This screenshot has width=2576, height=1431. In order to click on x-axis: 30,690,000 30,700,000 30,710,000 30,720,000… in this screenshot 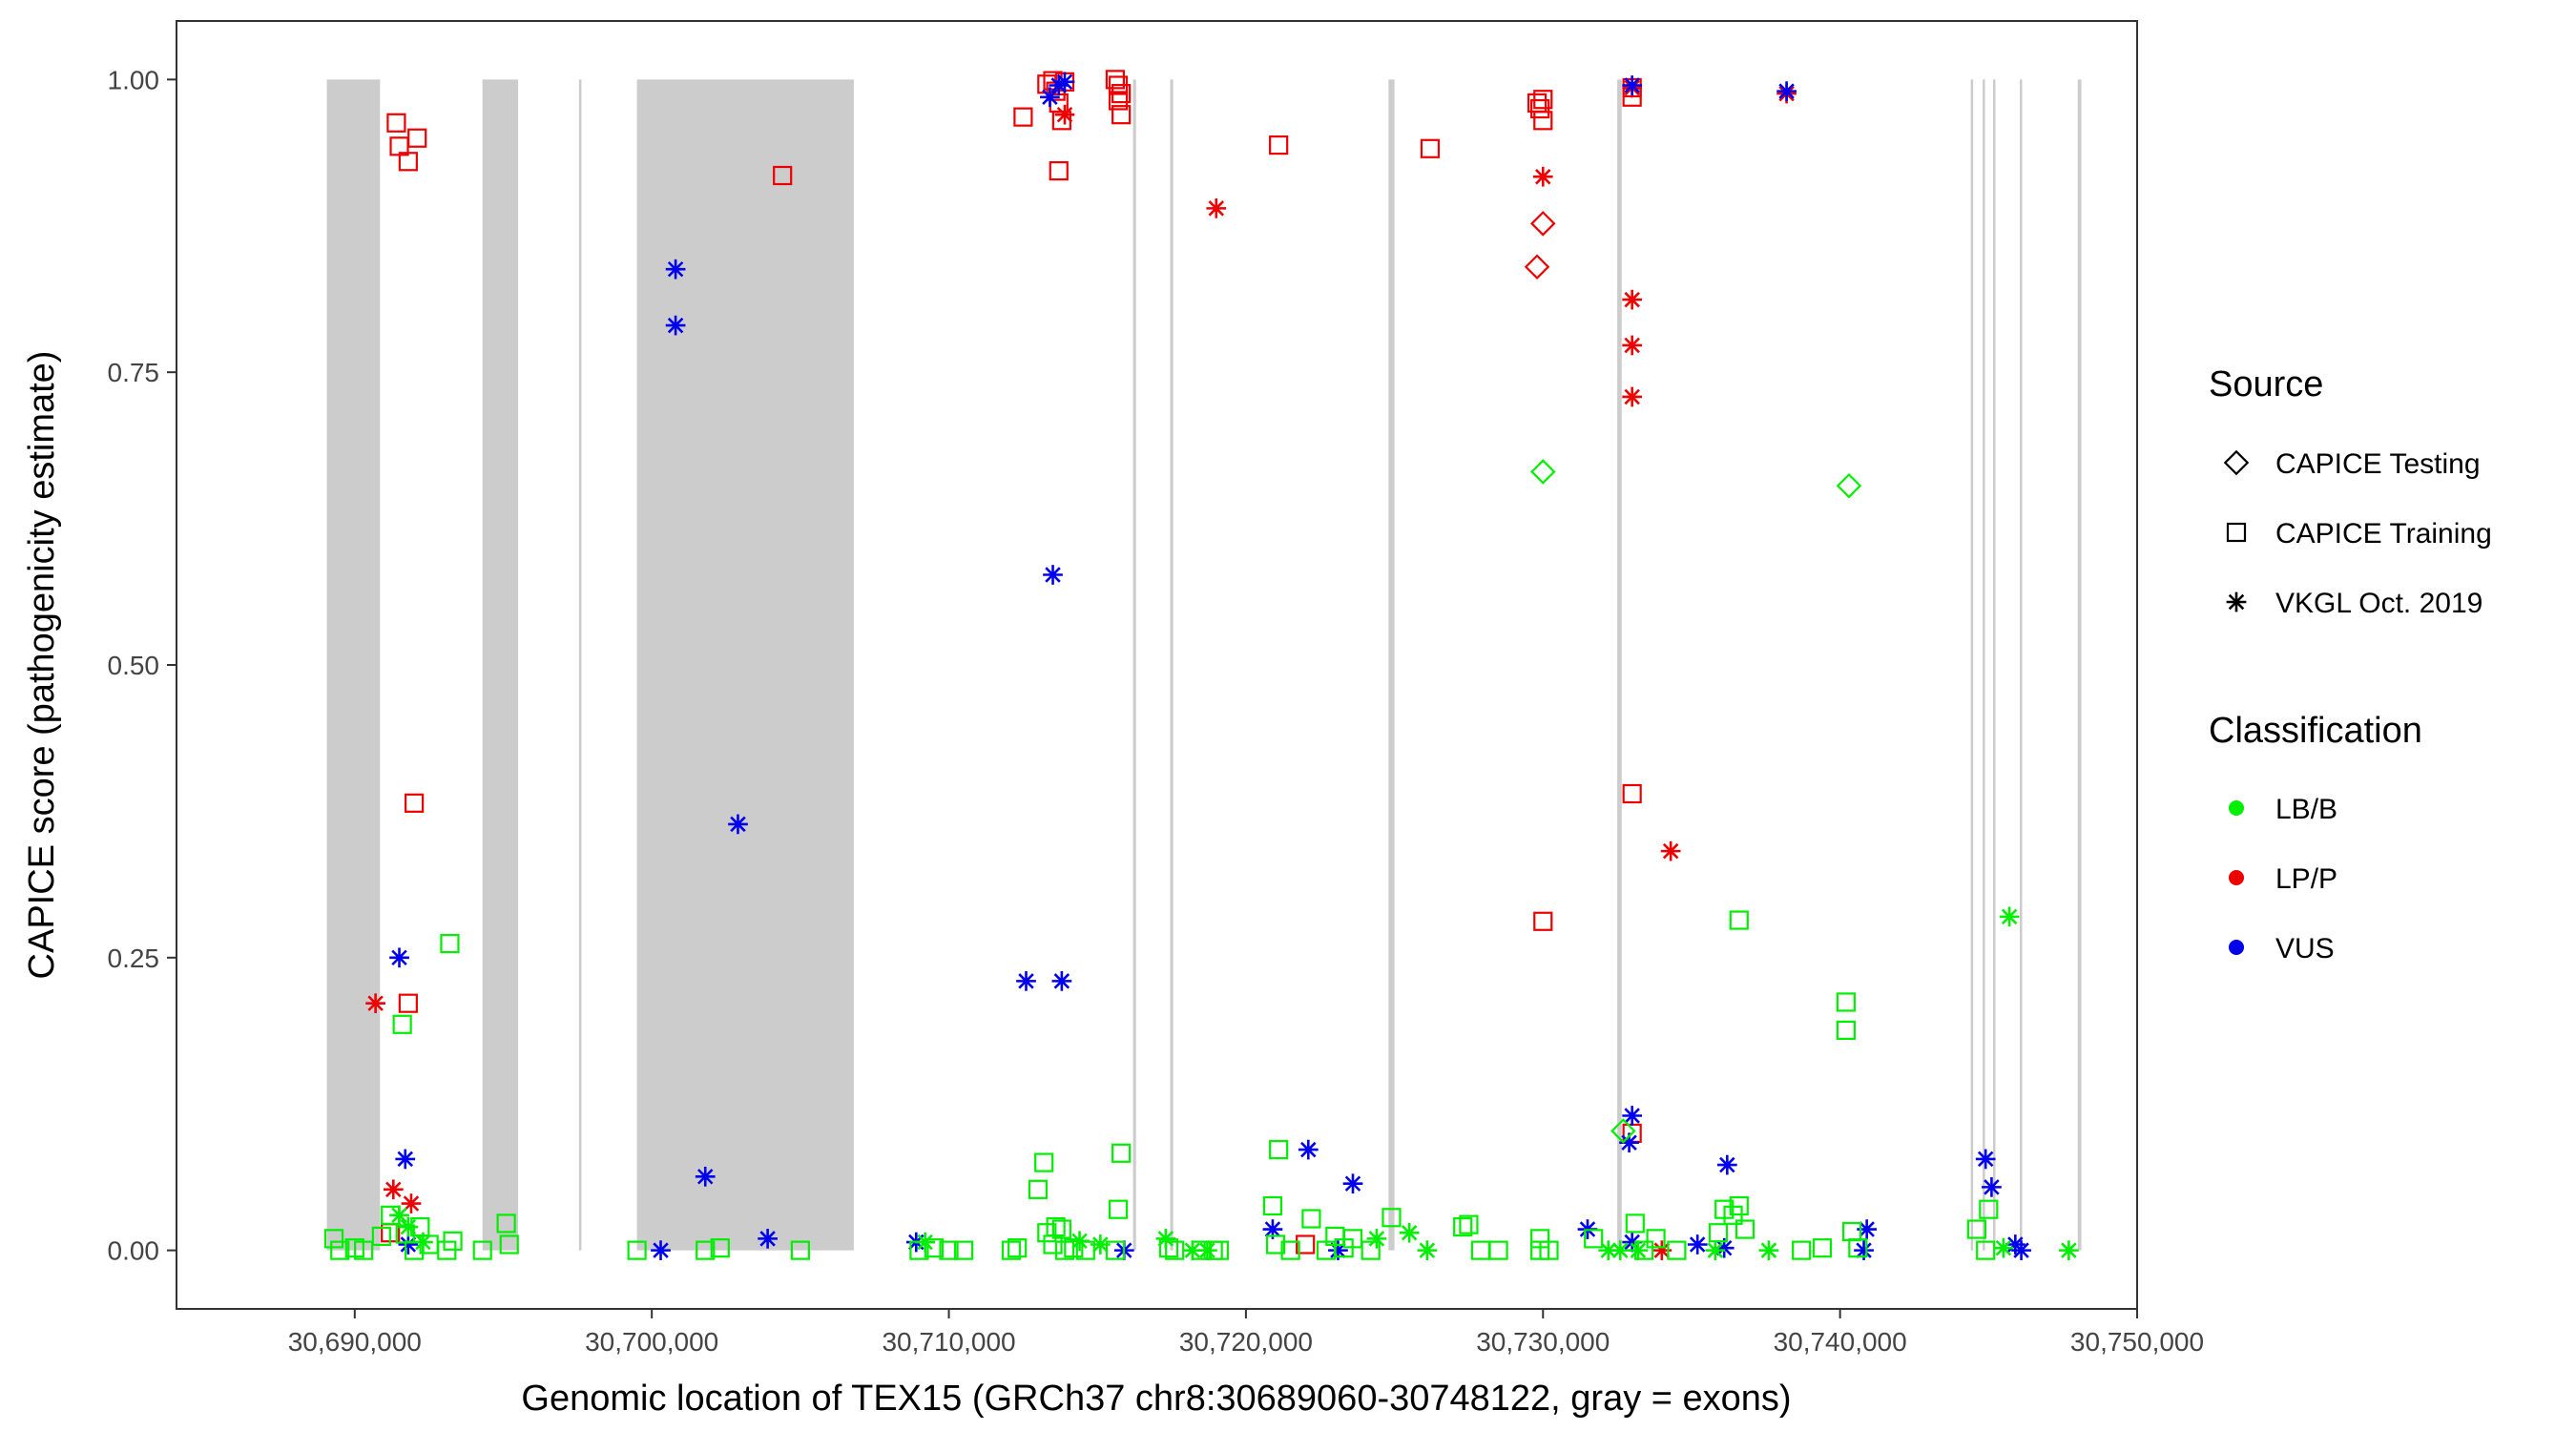, I will do `click(1246, 1333)`.